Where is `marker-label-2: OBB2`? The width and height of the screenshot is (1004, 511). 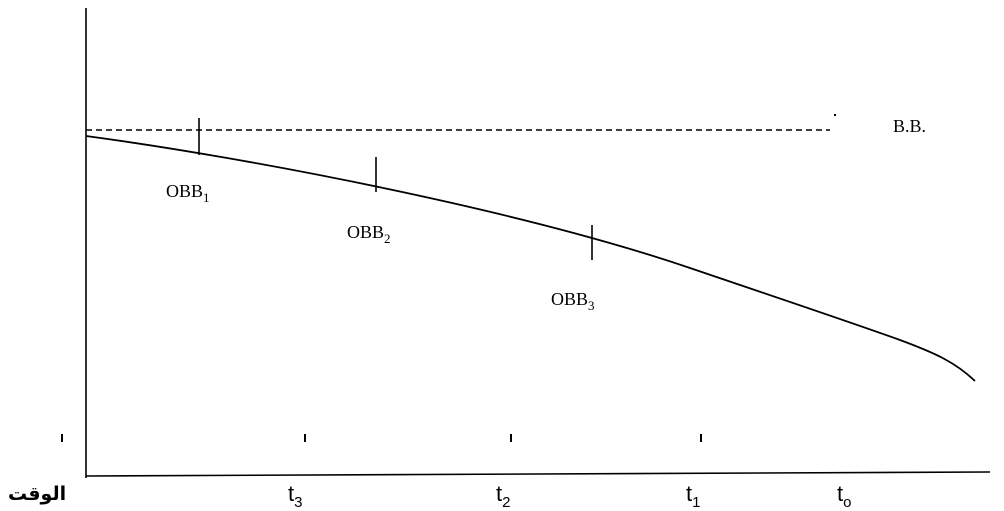 marker-label-2: OBB2 is located at coordinates (369, 234).